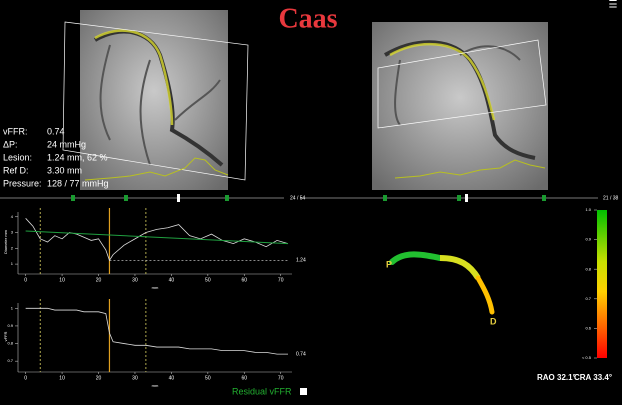 This screenshot has height=405, width=622. I want to click on y-tick-label: 3, so click(12, 232).